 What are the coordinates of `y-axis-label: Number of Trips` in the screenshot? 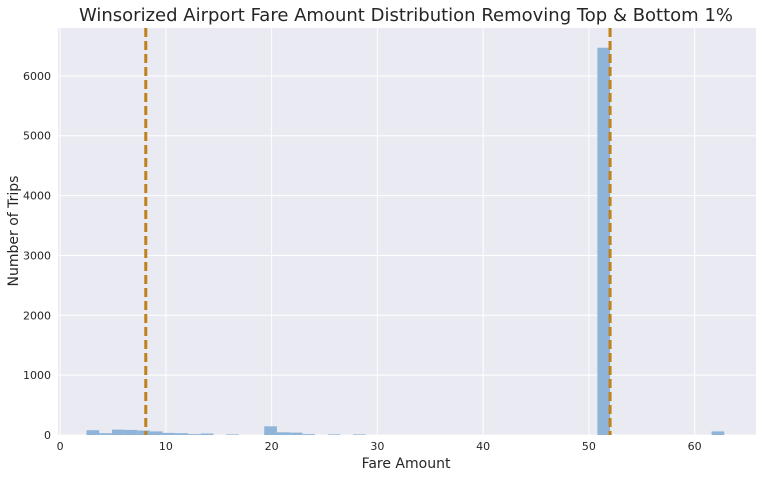 It's located at (14, 231).